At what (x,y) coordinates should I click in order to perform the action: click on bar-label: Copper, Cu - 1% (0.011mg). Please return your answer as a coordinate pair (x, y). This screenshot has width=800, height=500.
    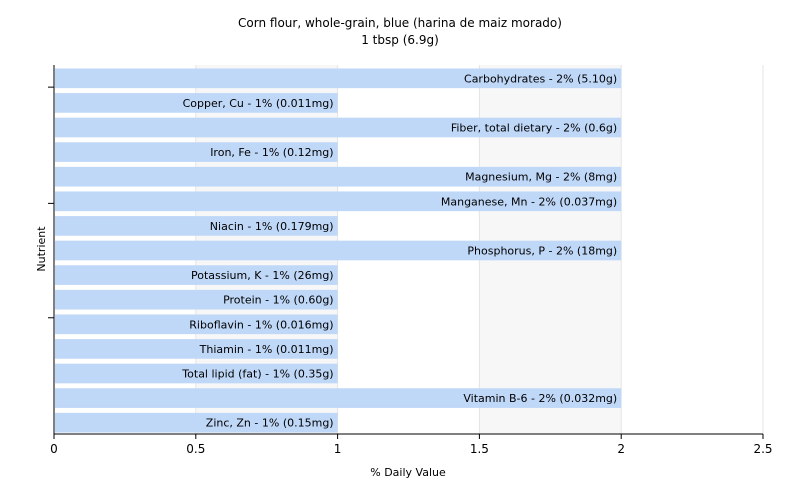
    Looking at the image, I should click on (258, 103).